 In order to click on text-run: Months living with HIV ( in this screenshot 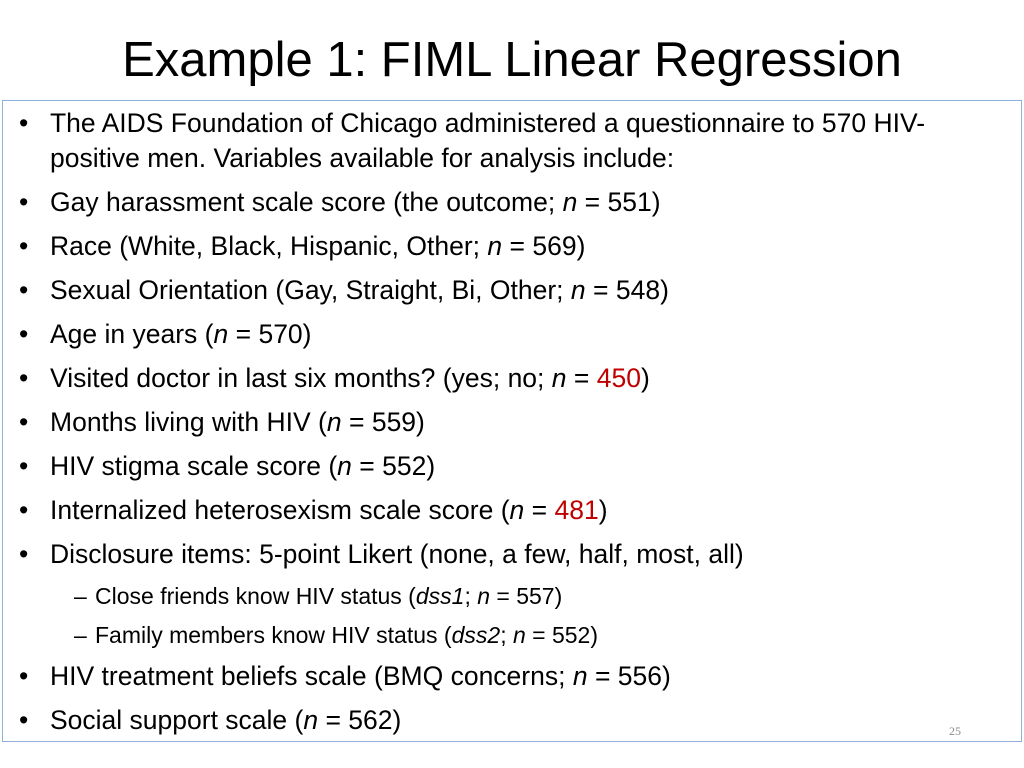, I will do `click(188, 422)`.